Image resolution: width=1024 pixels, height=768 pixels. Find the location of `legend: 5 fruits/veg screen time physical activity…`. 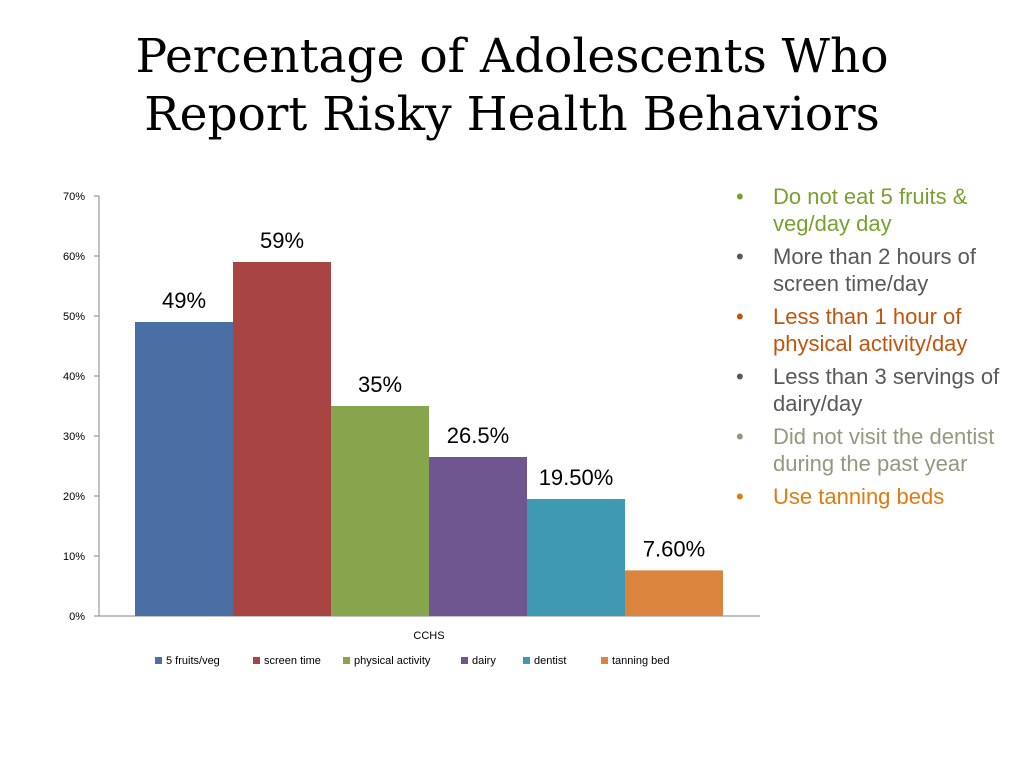

legend: 5 fruits/veg screen time physical activity… is located at coordinates (412, 661).